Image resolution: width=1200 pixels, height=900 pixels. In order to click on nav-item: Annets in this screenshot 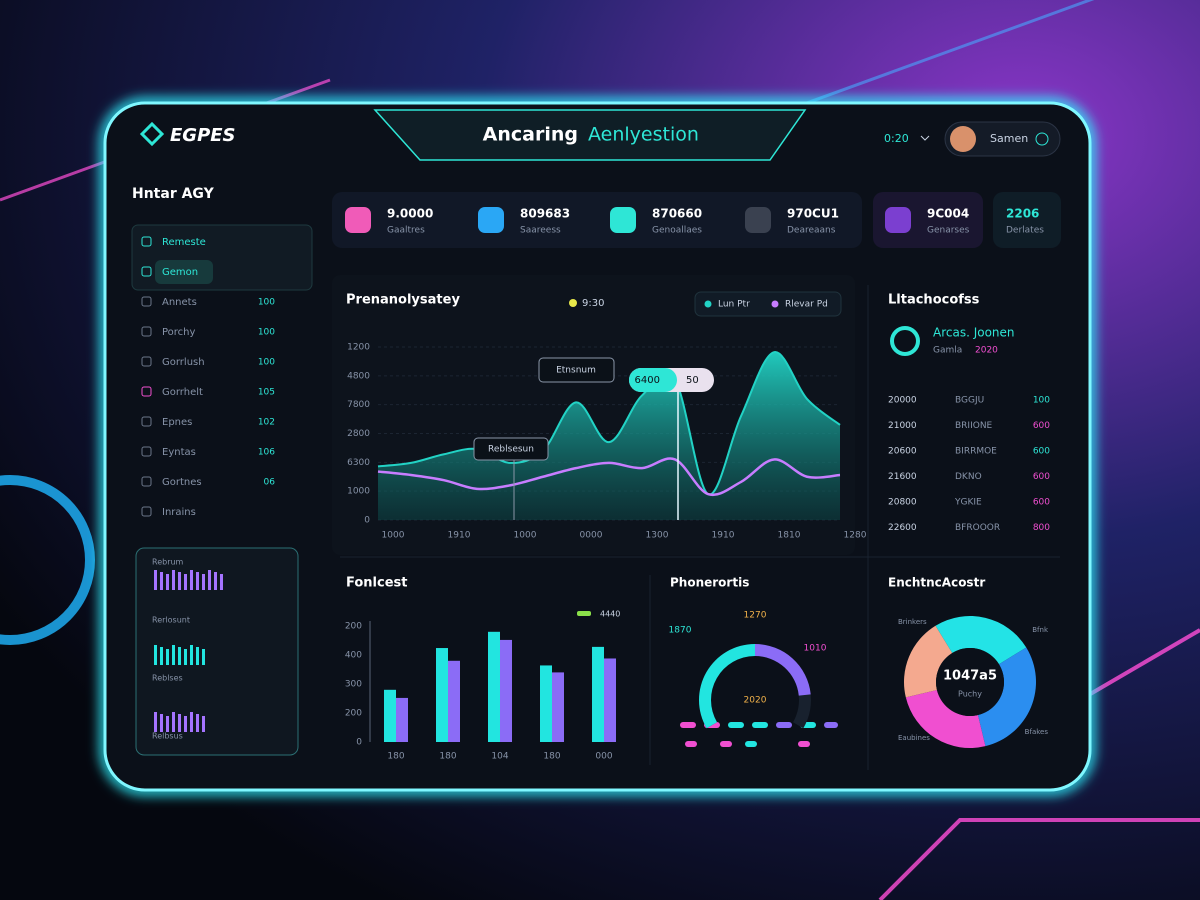, I will do `click(179, 302)`.